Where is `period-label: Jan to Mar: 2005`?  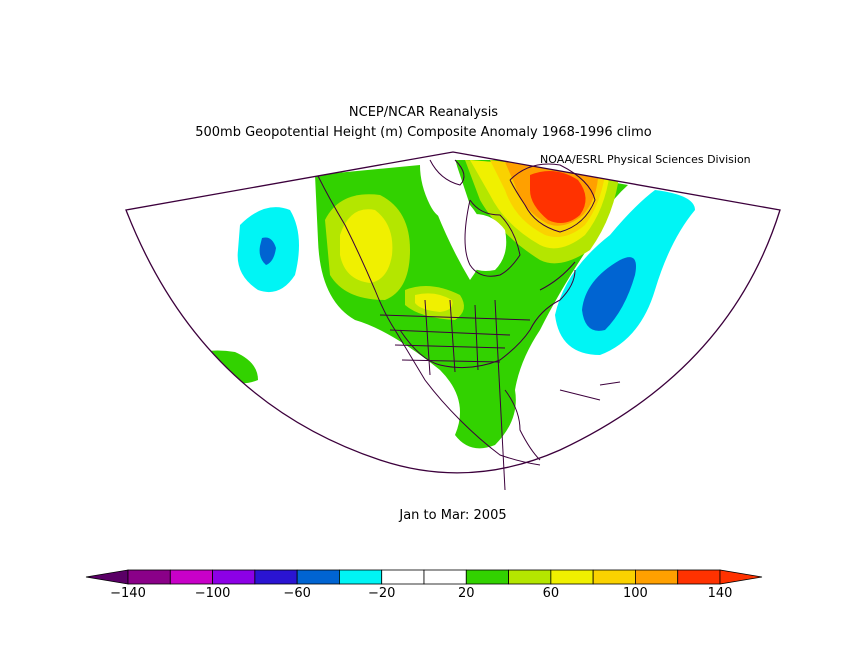 period-label: Jan to Mar: 2005 is located at coordinates (453, 515).